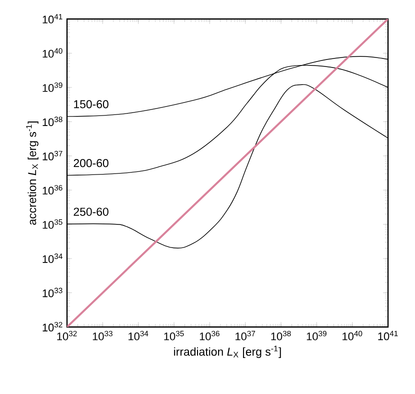 Image resolution: width=415 pixels, height=394 pixels. What do you see at coordinates (52, 19) in the screenshot?
I see `y-tick-label: 10$^{41}$` at bounding box center [52, 19].